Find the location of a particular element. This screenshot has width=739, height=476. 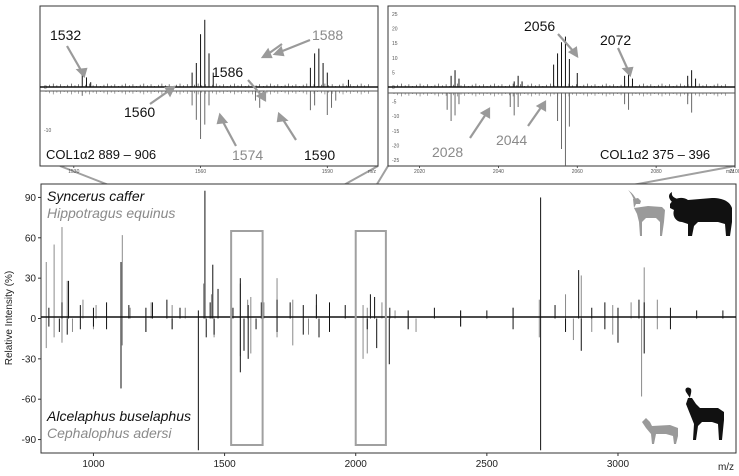

main-y-tick-label: -60 is located at coordinates (29, 400).